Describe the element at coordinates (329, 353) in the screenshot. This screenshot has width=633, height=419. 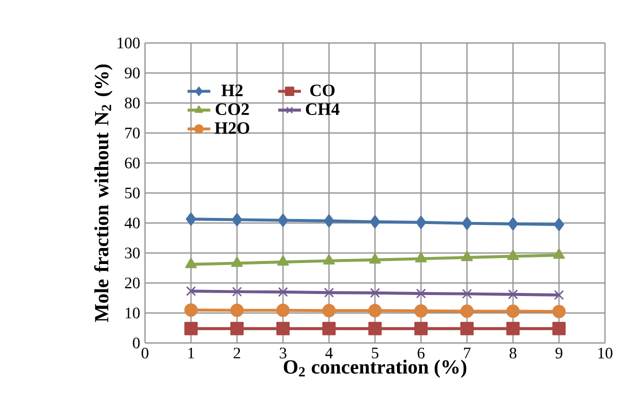
I see `x-tick-label: 4` at that location.